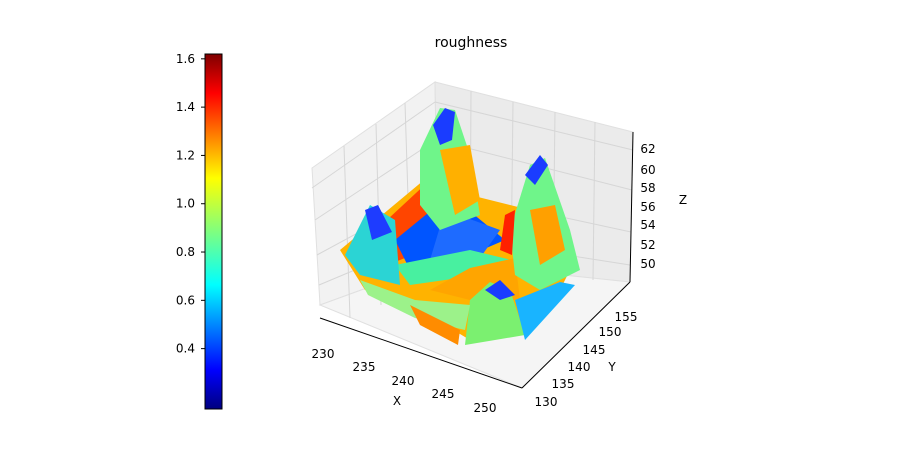 Image resolution: width=921 pixels, height=460 pixels. I want to click on y-axis: 130 135 140 145 150 155 Y, so click(579, 345).